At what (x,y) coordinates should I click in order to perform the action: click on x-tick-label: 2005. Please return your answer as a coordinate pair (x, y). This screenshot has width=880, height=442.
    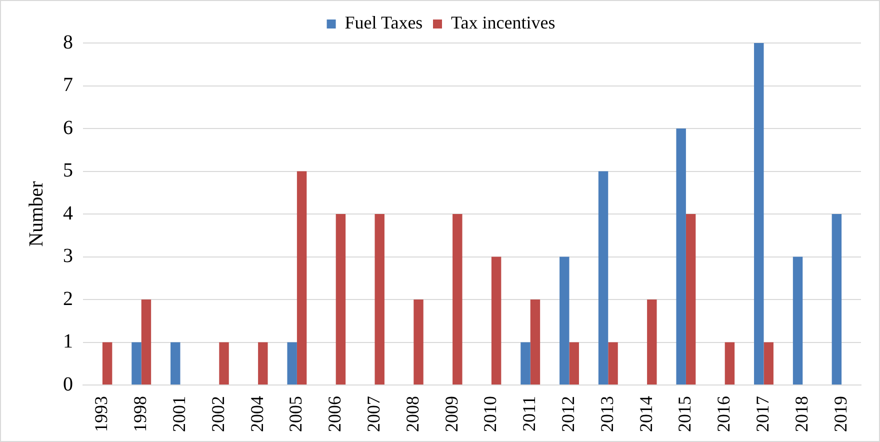
    Looking at the image, I should click on (296, 414).